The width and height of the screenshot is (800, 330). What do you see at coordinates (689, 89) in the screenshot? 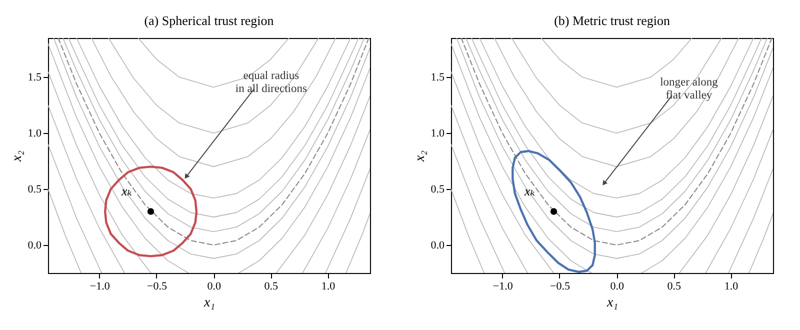
I see `annotation: longer along flat valley` at bounding box center [689, 89].